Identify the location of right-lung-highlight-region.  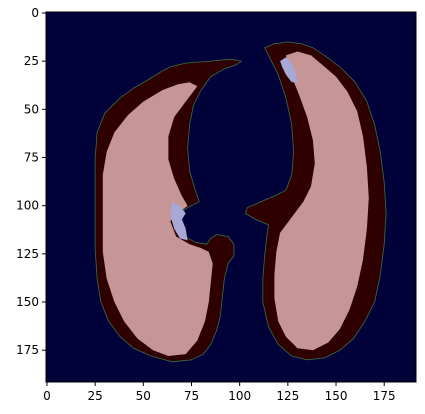
(289, 70).